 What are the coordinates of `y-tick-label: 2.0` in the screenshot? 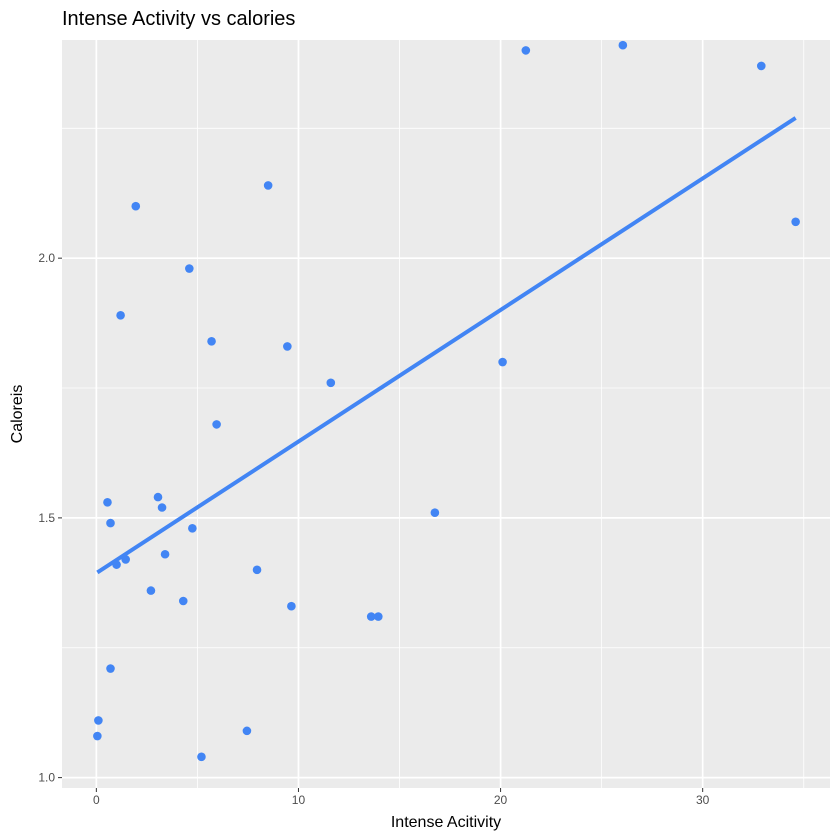 It's located at (46, 258).